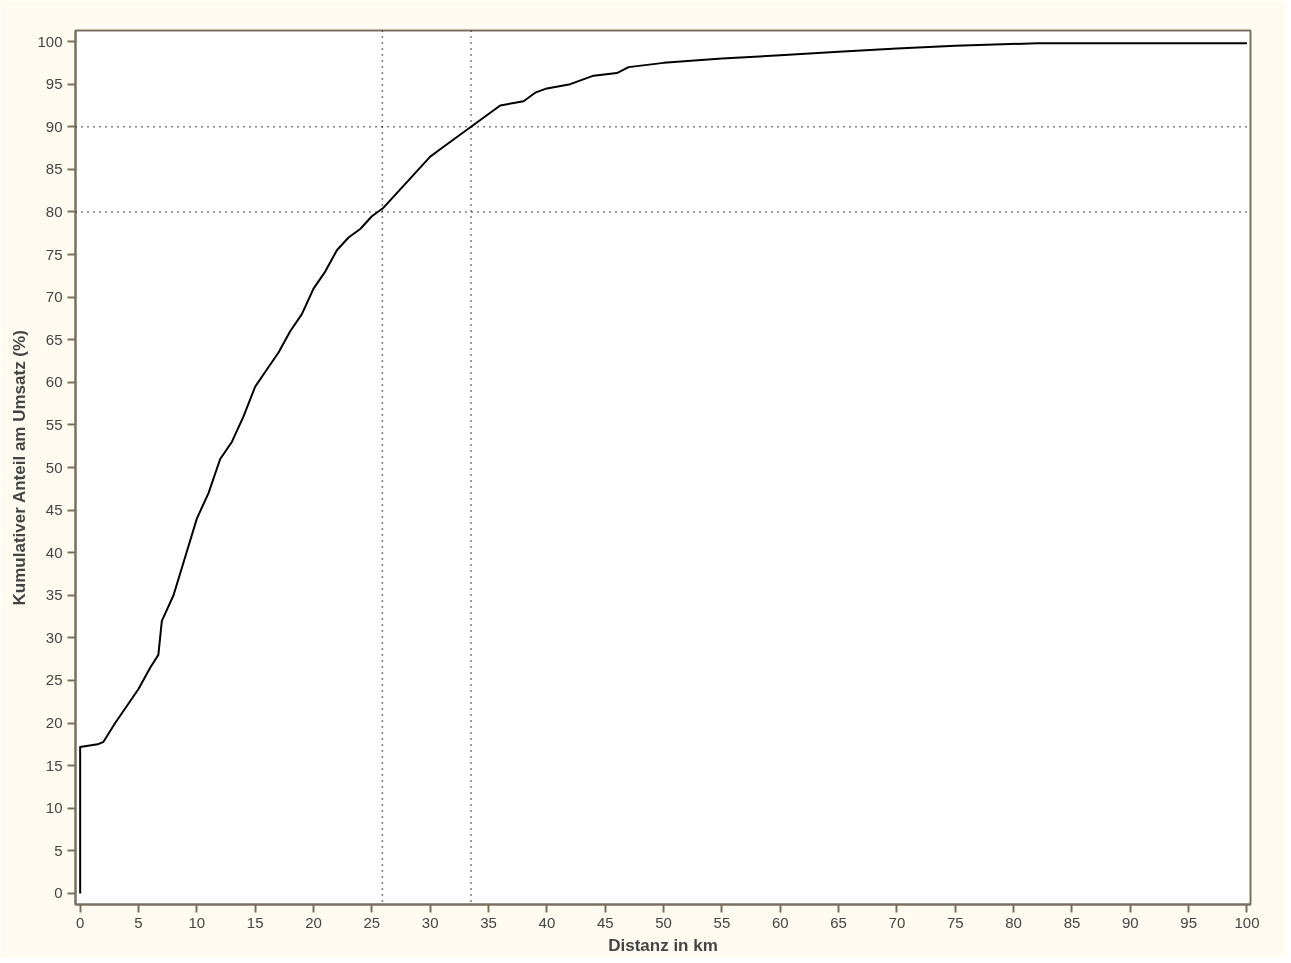 The width and height of the screenshot is (1291, 963). What do you see at coordinates (722, 922) in the screenshot?
I see `x-tick-label: 55` at bounding box center [722, 922].